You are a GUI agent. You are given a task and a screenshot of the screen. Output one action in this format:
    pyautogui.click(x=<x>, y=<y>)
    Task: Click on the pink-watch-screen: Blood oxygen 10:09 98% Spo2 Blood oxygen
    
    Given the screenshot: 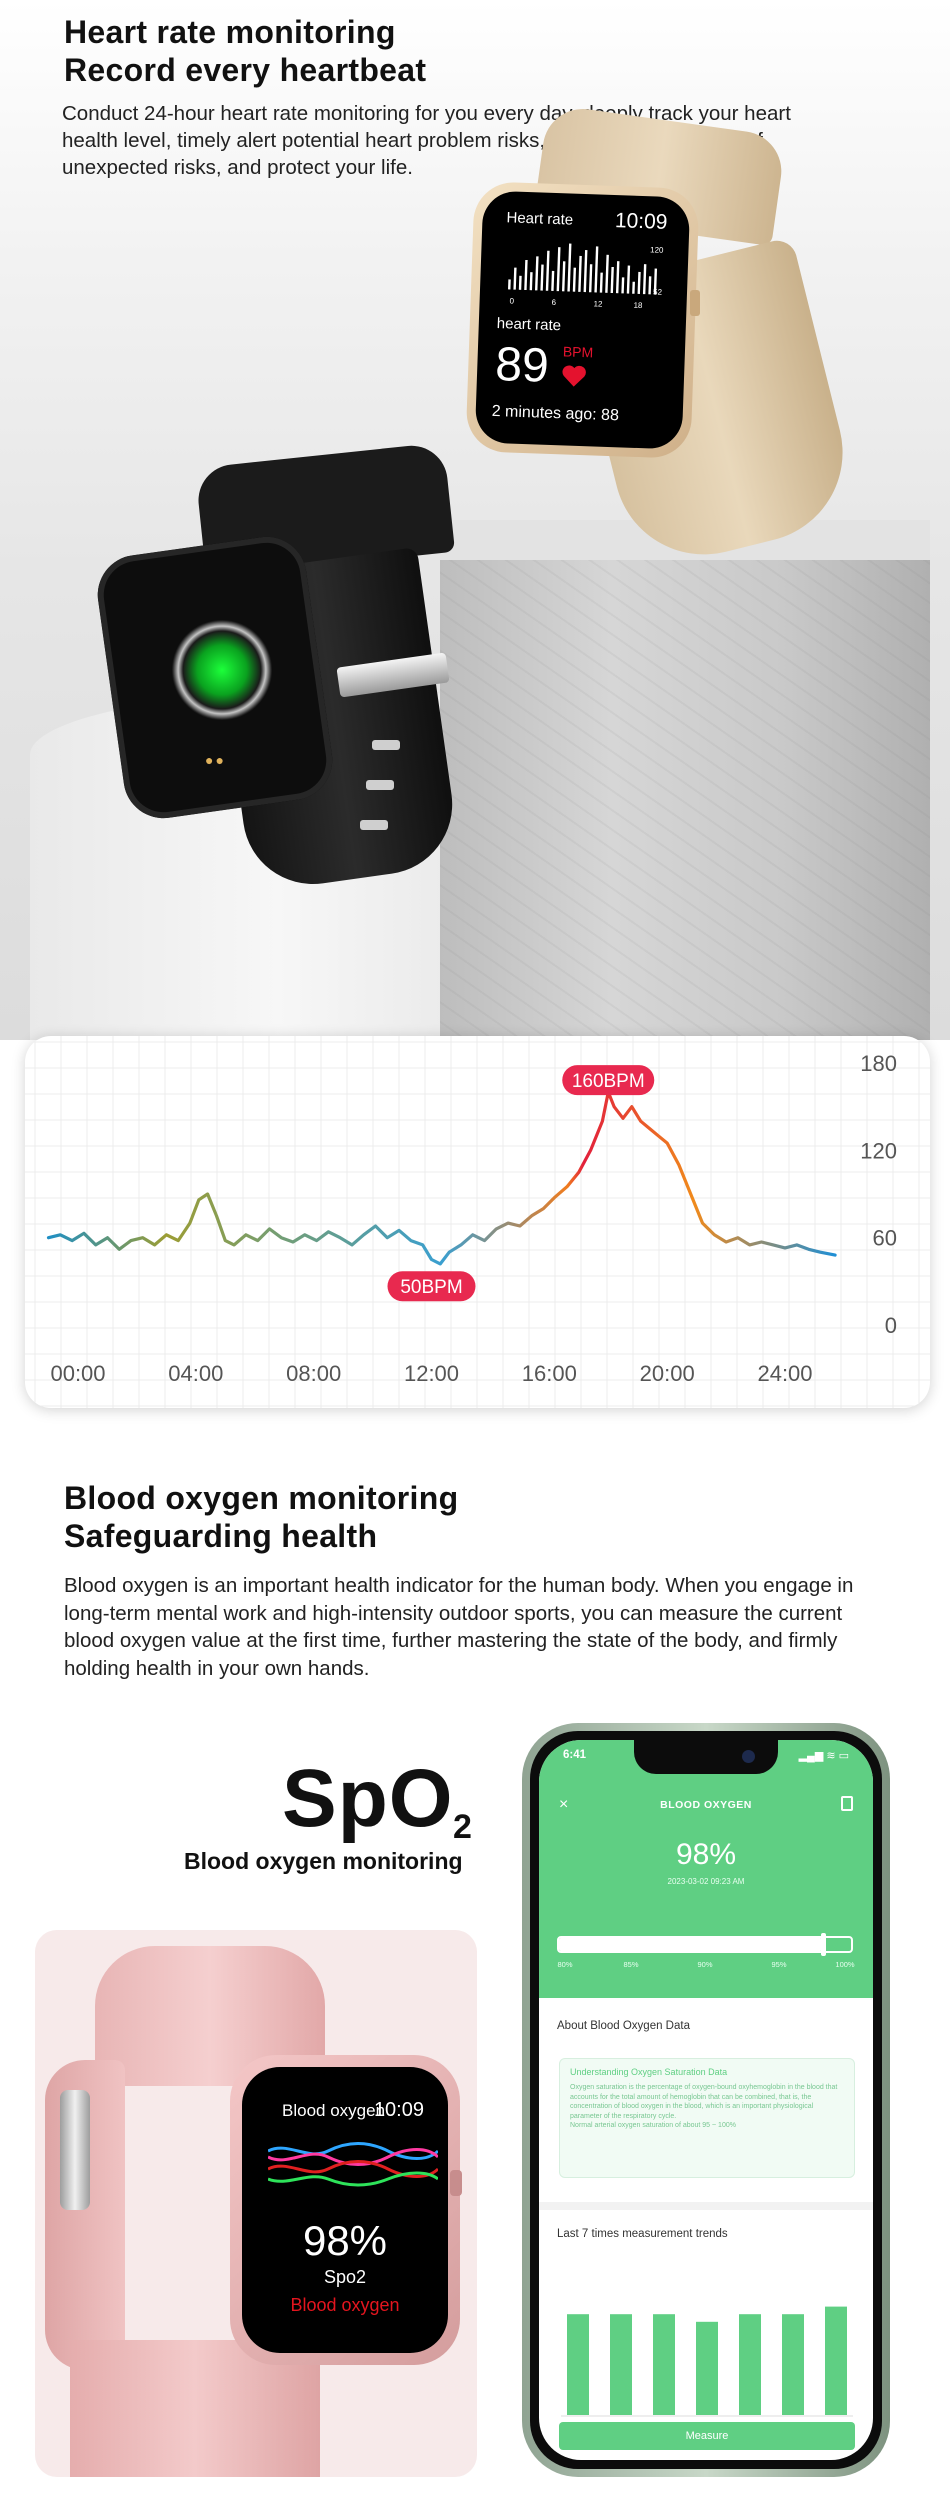 What is the action you would take?
    pyautogui.click(x=345, y=2210)
    